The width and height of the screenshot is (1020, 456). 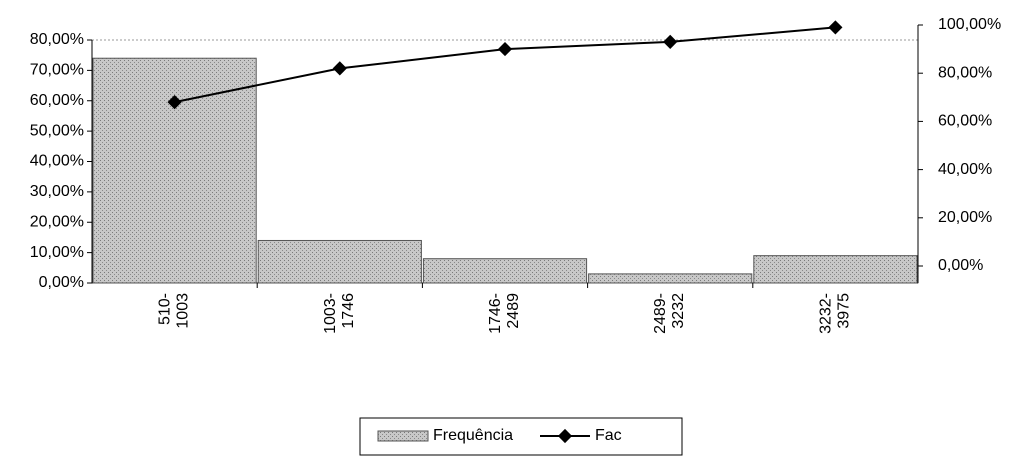 I want to click on legend-label: Frequência, so click(x=473, y=435).